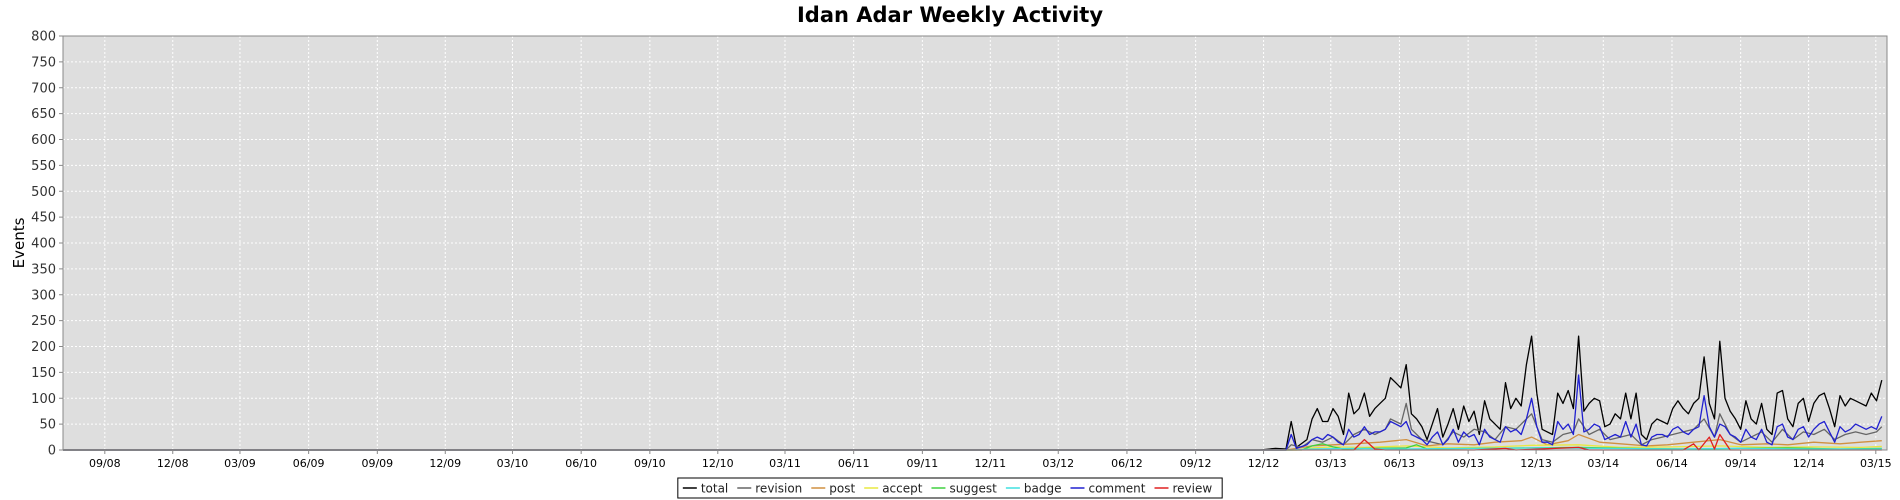  Describe the element at coordinates (972, 447) in the screenshot. I see `series-line-accept` at that location.